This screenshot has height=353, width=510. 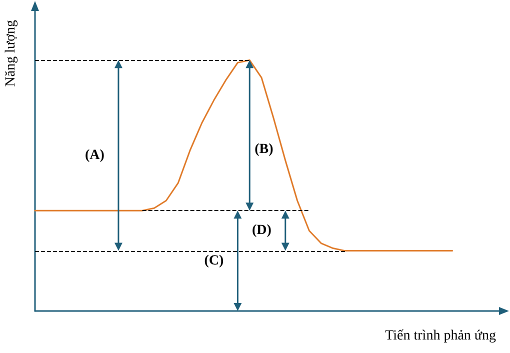 I want to click on annotation: (B), so click(x=264, y=149).